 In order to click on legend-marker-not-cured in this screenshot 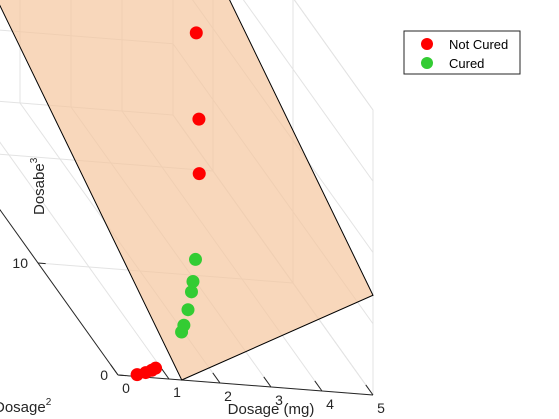, I will do `click(427, 44)`.